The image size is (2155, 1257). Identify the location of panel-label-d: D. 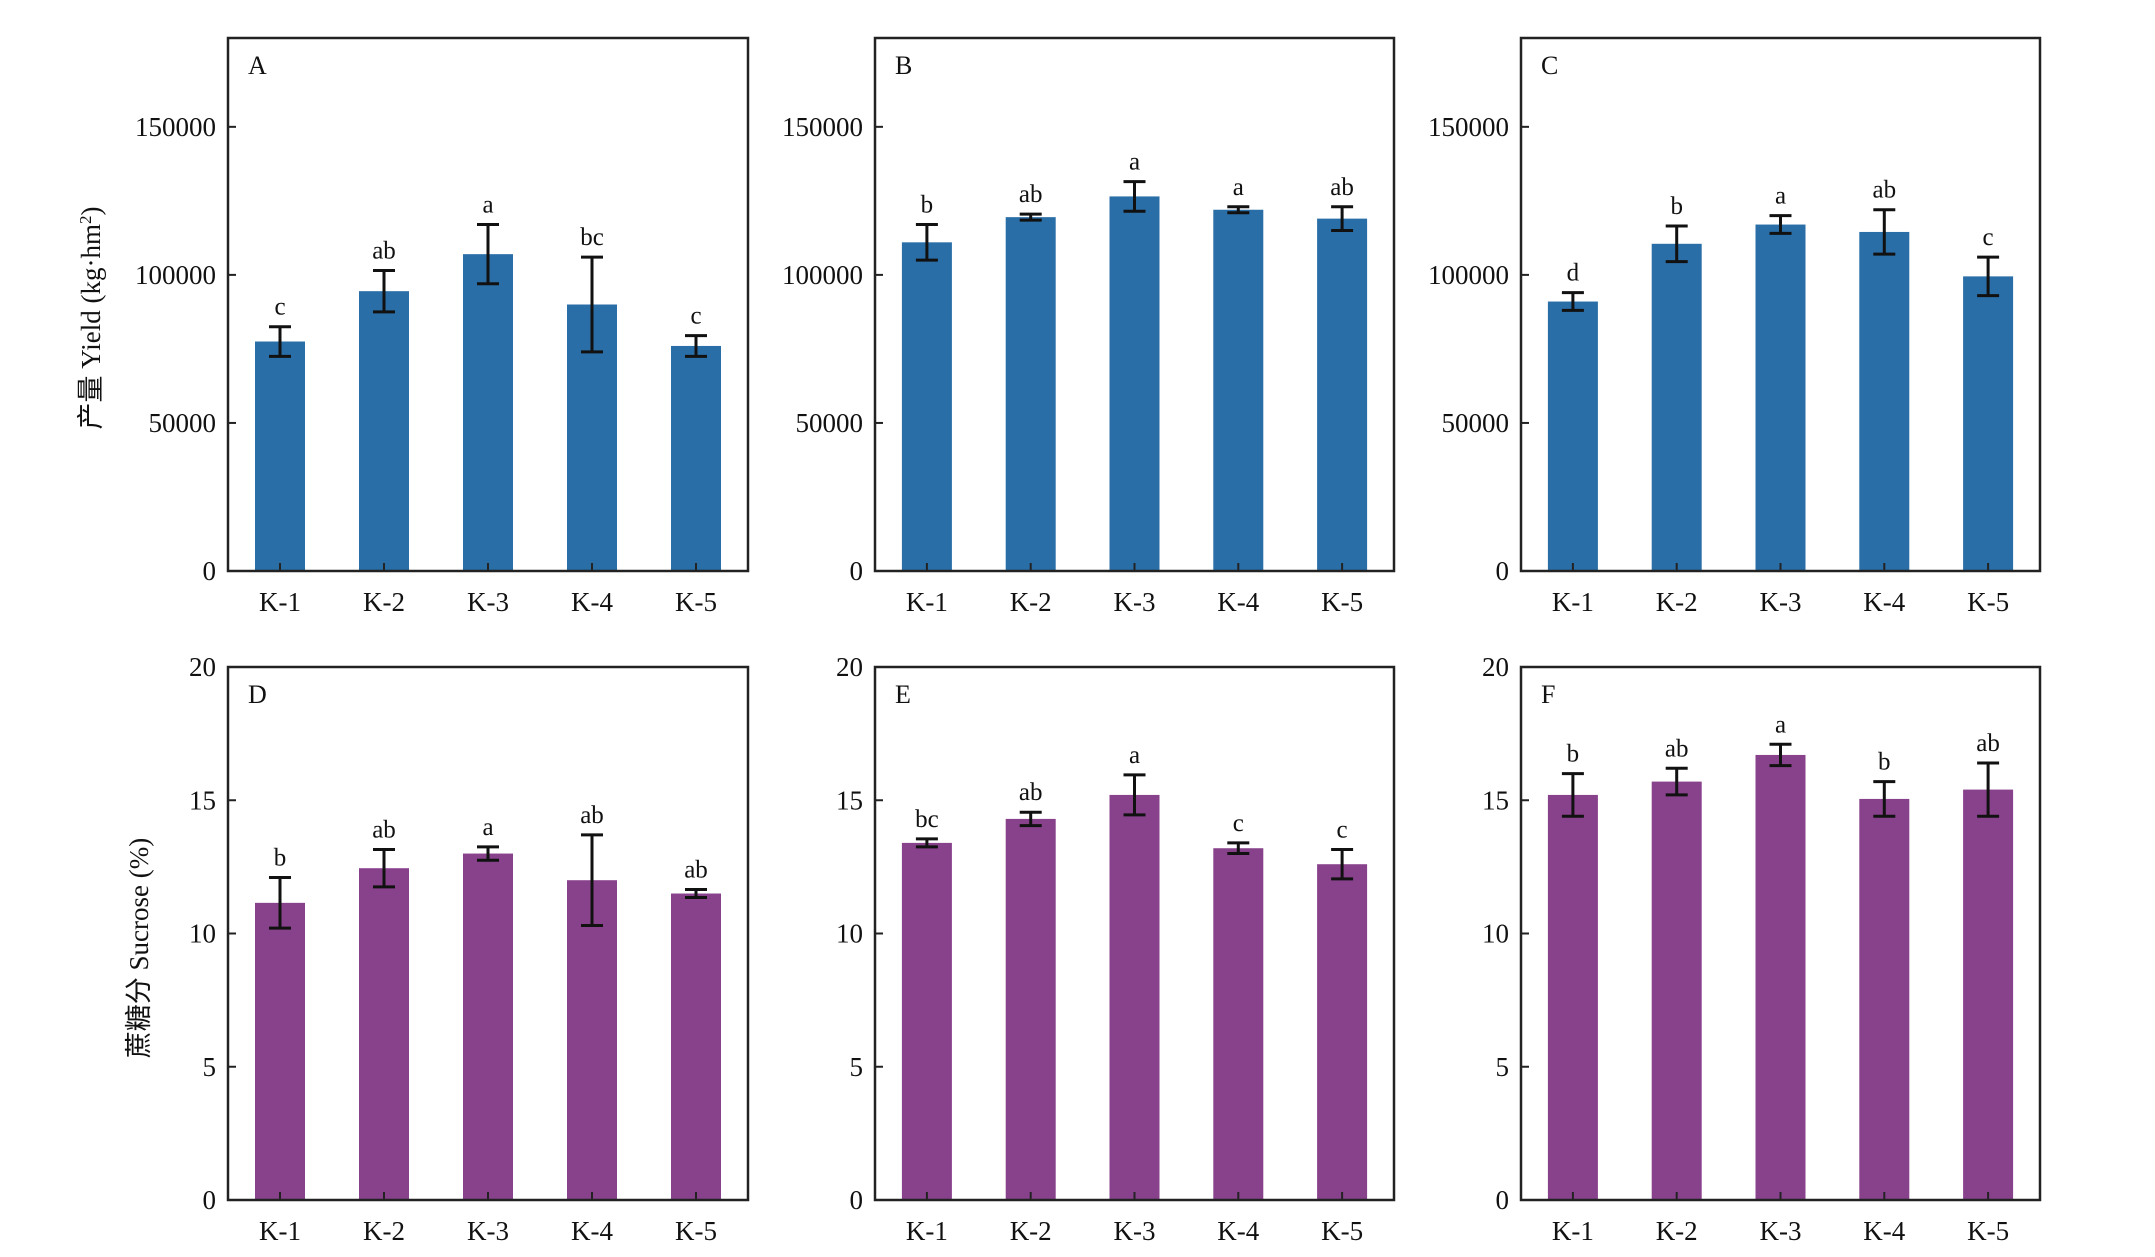
(257, 694).